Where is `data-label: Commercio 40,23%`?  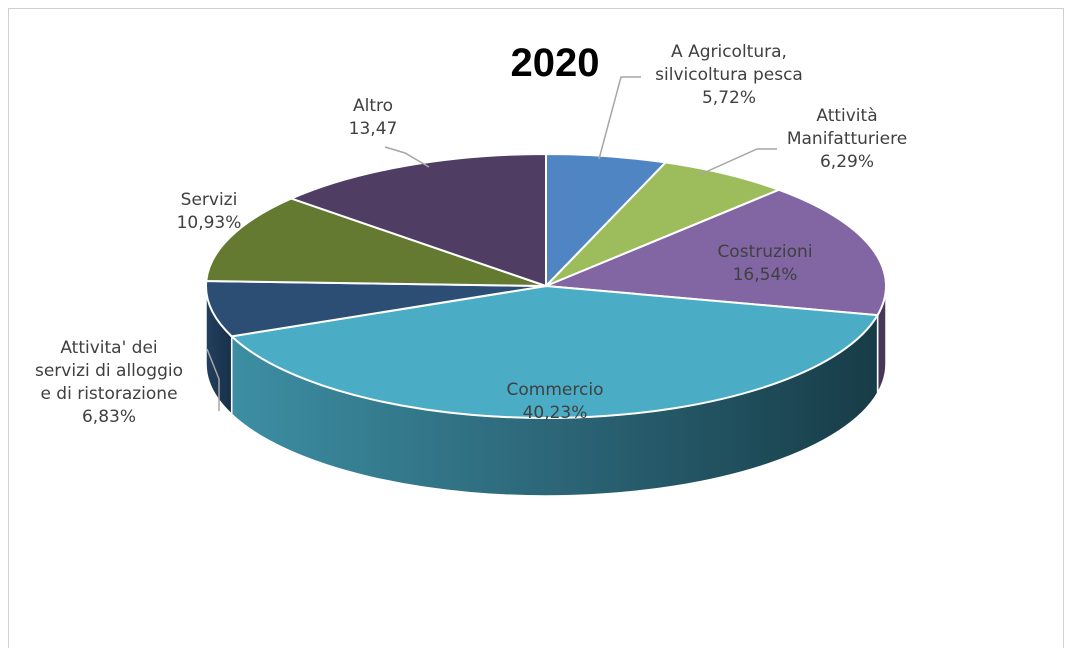
data-label: Commercio 40,23% is located at coordinates (555, 401).